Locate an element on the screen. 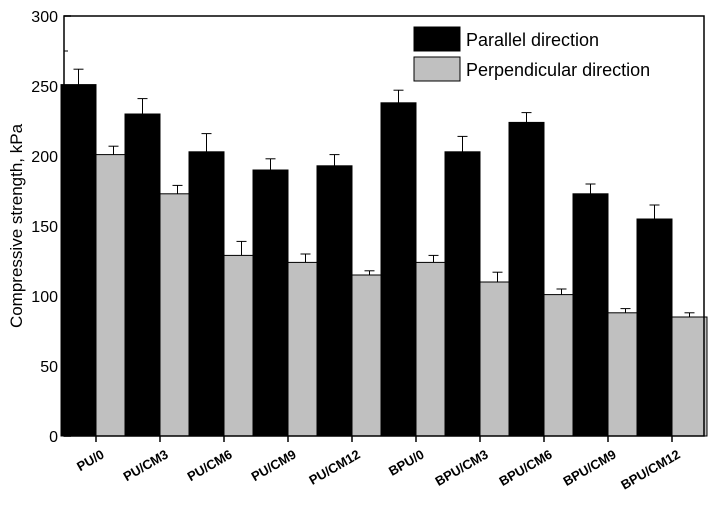  x-tick-label-0: PU/0 is located at coordinates (90, 460).